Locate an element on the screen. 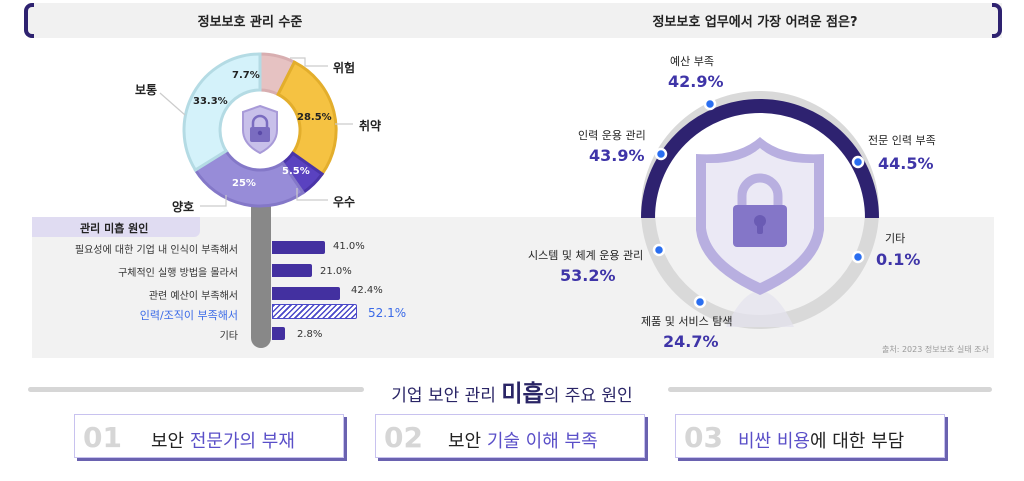  ring-pct-system: 53.2% is located at coordinates (588, 275).